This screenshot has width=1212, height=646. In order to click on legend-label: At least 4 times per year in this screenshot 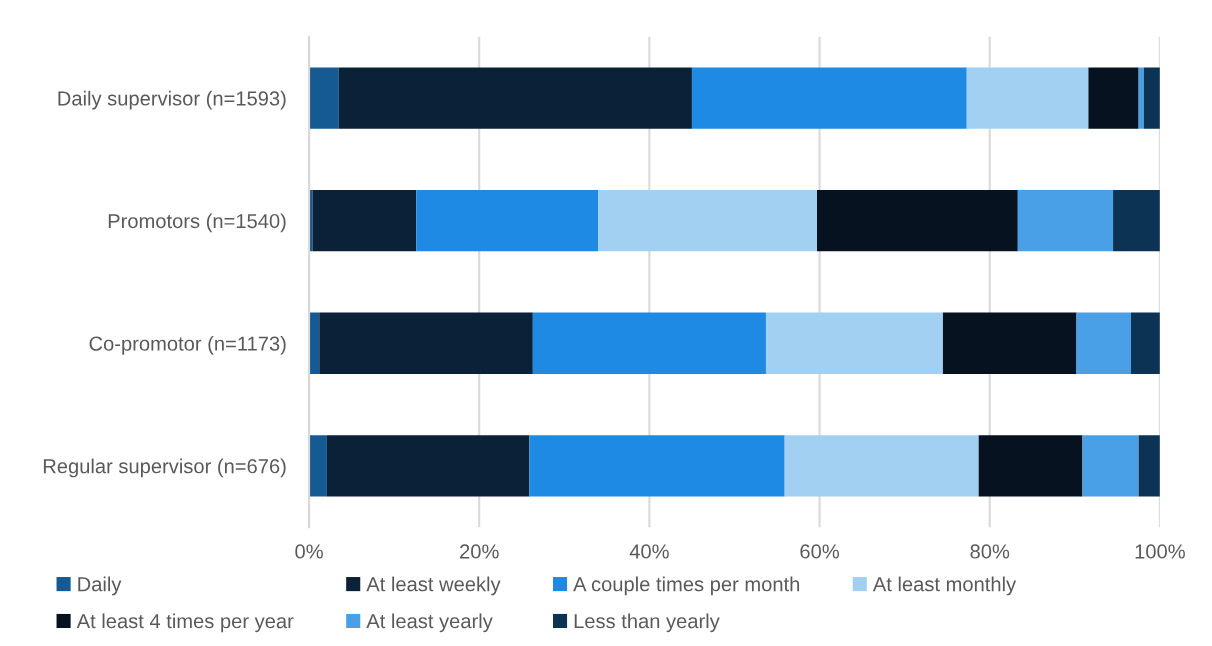, I will do `click(185, 623)`.